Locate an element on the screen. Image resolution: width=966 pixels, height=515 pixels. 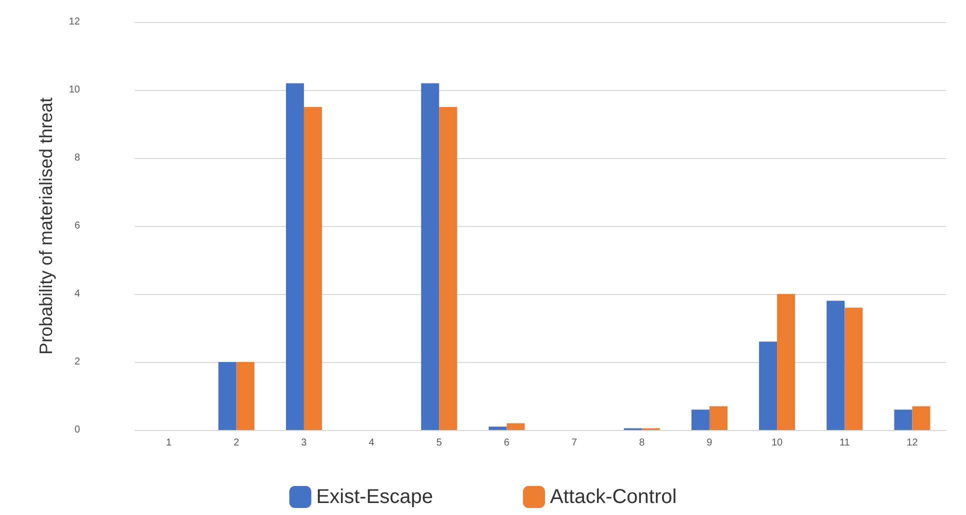
y-tick-label: 8 is located at coordinates (77, 158).